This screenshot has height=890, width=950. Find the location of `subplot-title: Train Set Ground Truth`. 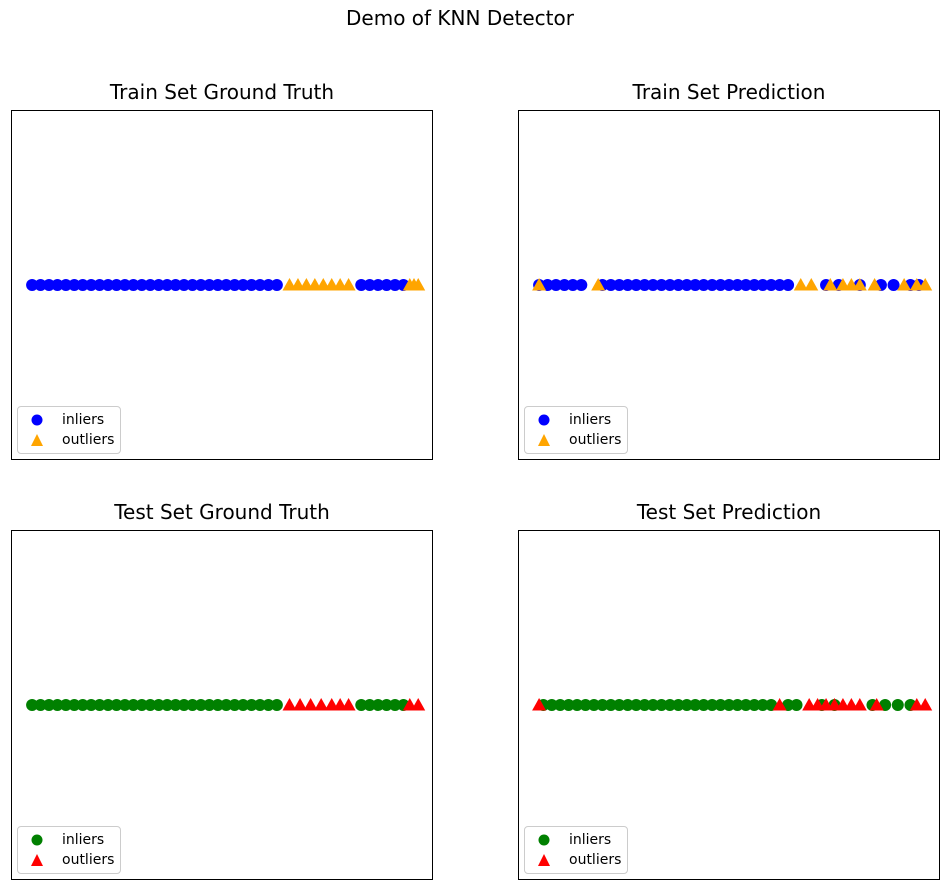

subplot-title: Train Set Ground Truth is located at coordinates (222, 92).